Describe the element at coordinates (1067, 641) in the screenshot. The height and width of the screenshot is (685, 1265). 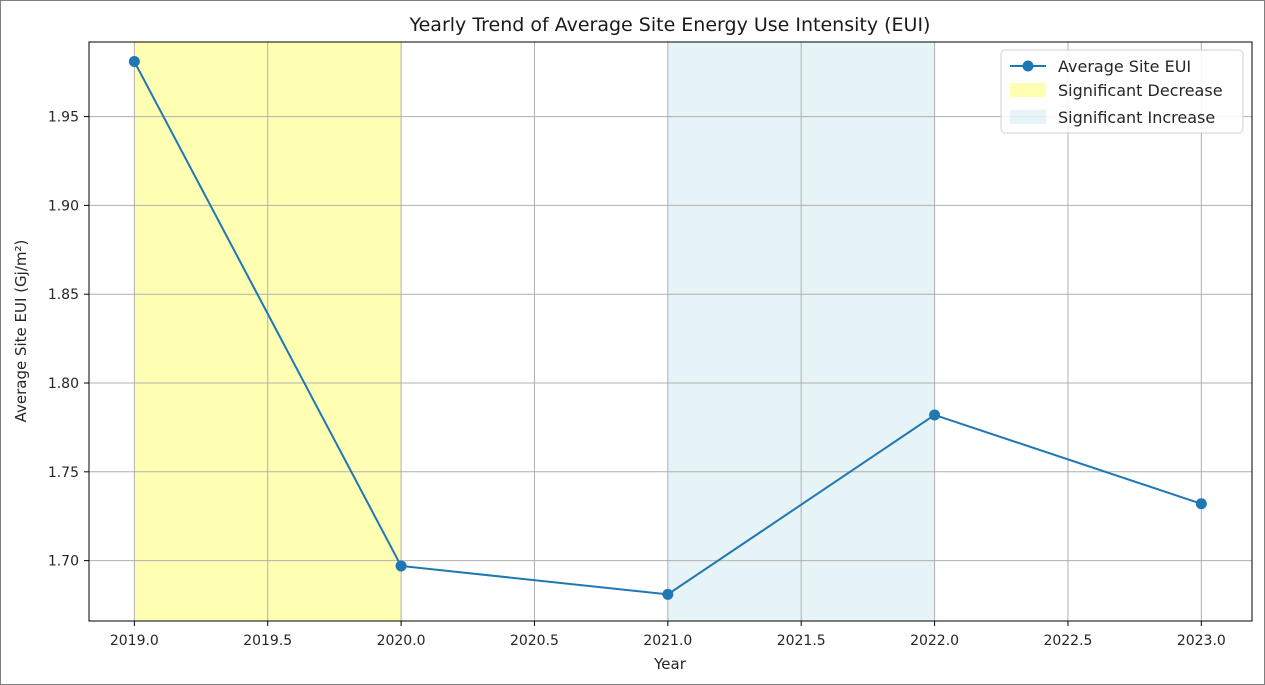
I see `x-tick-label: 2022.5` at that location.